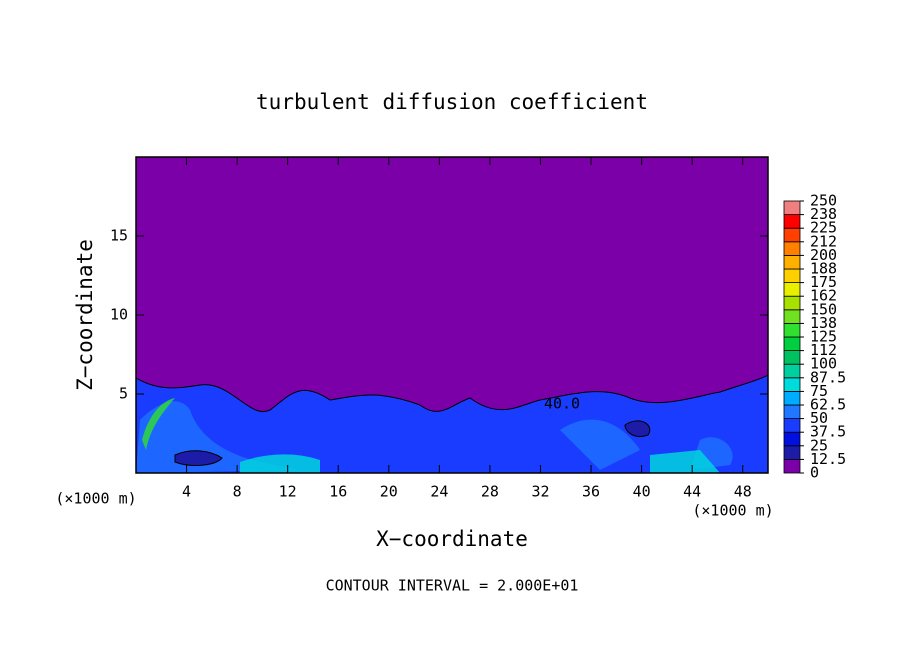  Describe the element at coordinates (452, 586) in the screenshot. I see `annotation: CONTOUR INTERVAL = 2.000E+01` at that location.